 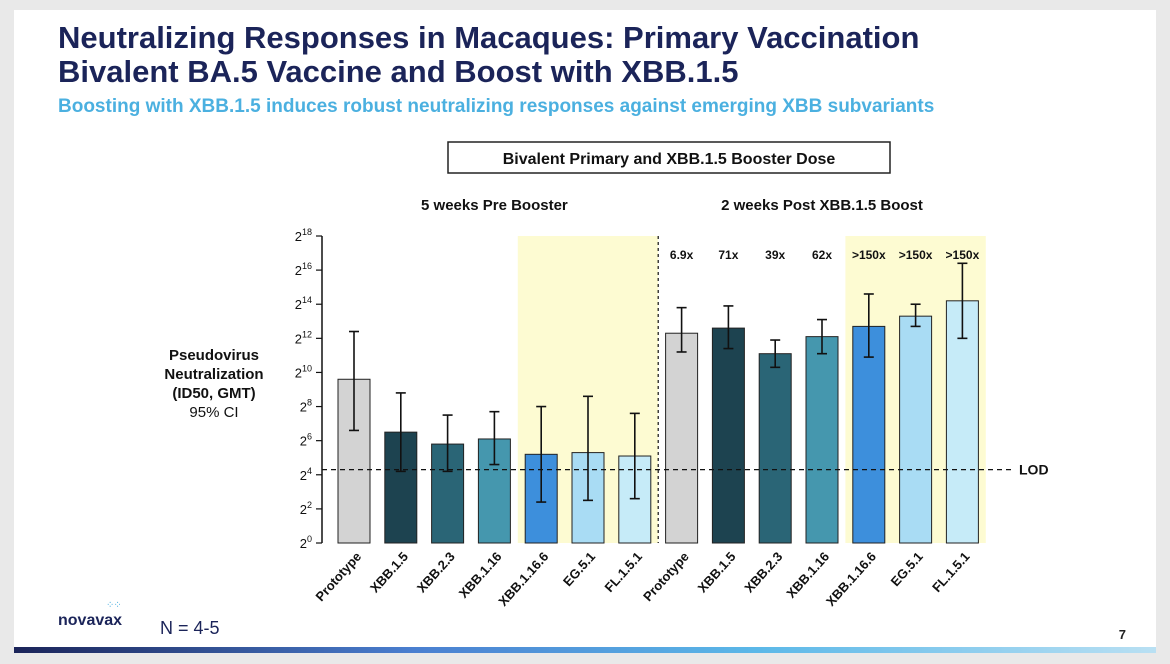 I want to click on bar-1-FL.1.5.1, so click(x=962, y=422).